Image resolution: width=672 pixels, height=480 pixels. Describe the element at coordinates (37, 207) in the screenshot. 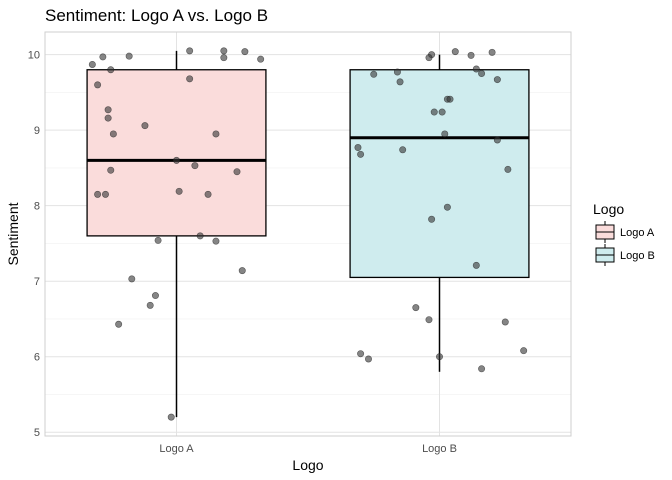

I see `y-tick-label: 8` at that location.